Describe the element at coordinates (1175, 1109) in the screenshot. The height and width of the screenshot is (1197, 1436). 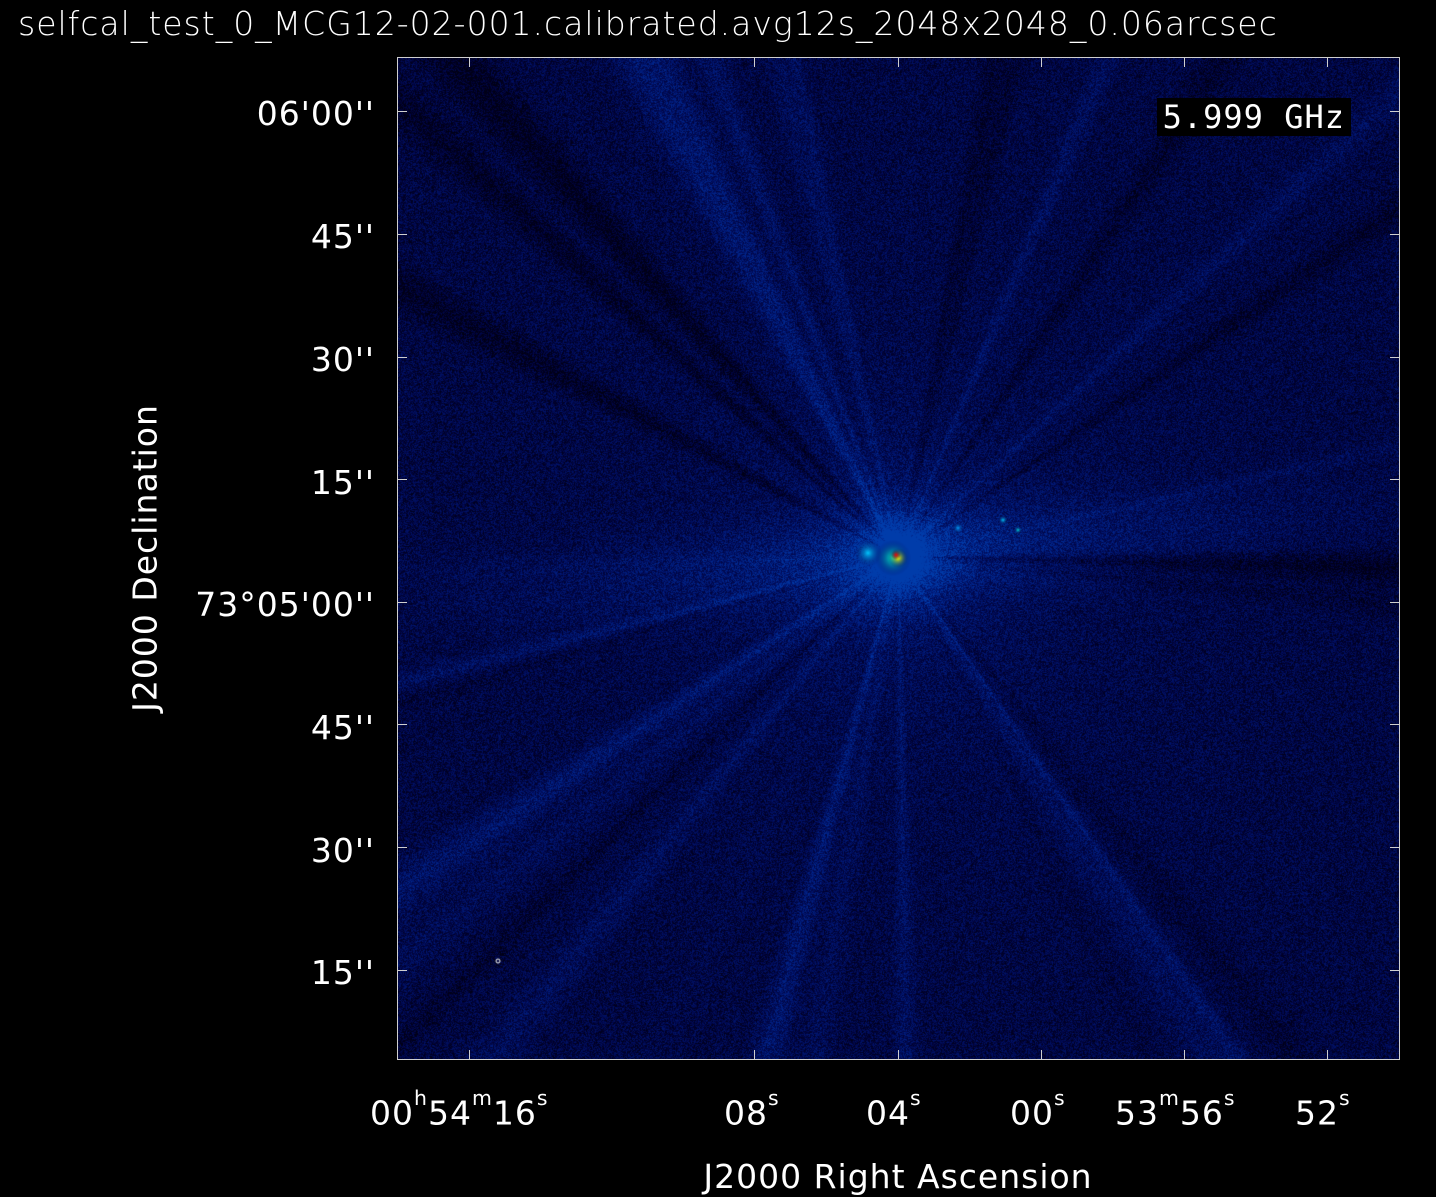
I see `x-tick-label: 53m56s` at that location.